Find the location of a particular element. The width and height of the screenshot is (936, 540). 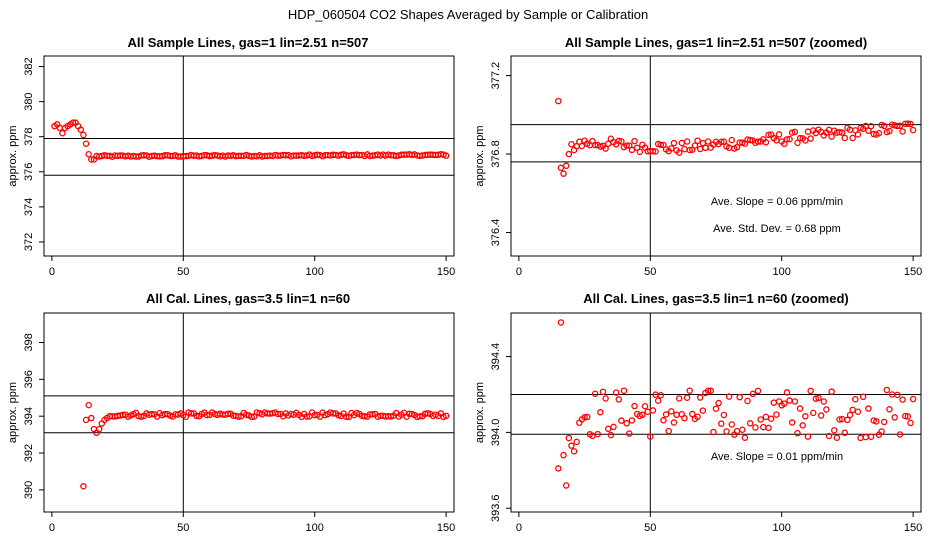

y-tick-label: 390 is located at coordinates (29, 490).